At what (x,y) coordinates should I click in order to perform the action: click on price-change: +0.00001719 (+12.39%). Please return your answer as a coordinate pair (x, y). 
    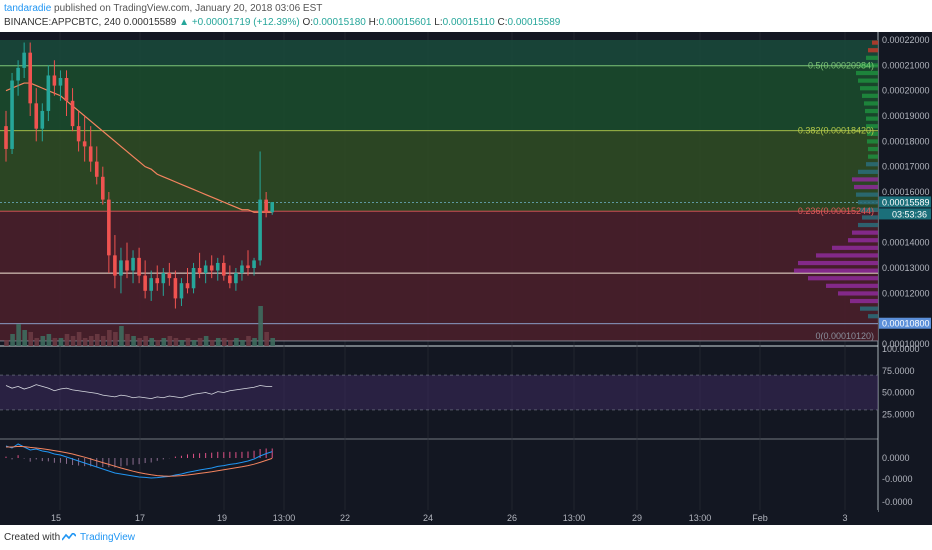
    Looking at the image, I should click on (245, 22).